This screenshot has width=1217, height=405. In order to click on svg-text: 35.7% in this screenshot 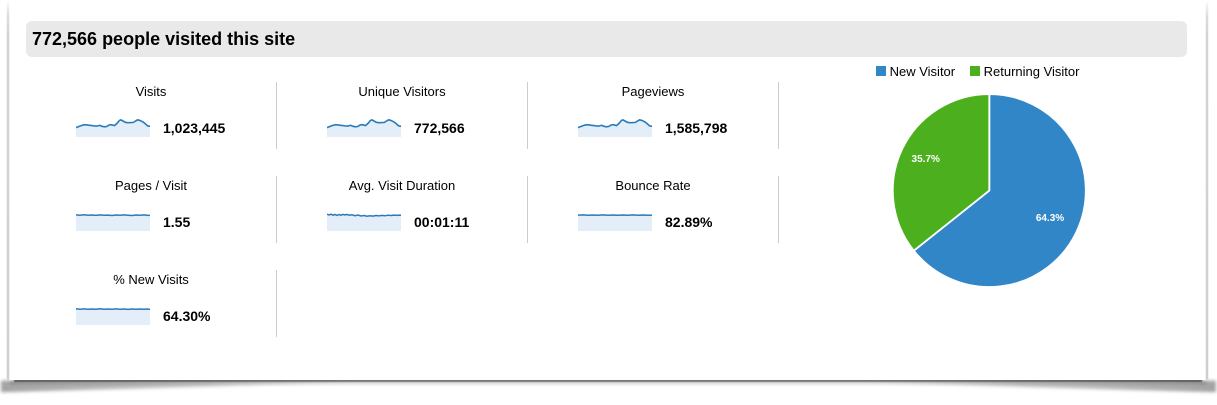, I will do `click(925, 159)`.